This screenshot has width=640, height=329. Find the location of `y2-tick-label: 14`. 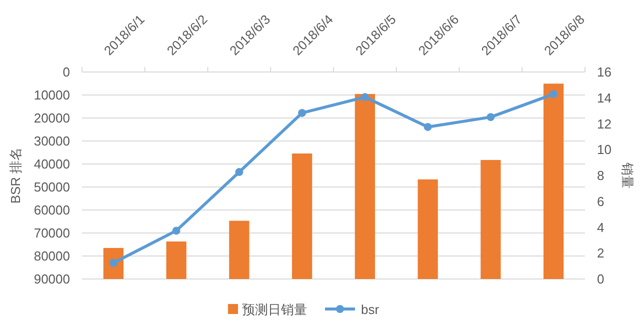

y2-tick-label: 14 is located at coordinates (604, 98).